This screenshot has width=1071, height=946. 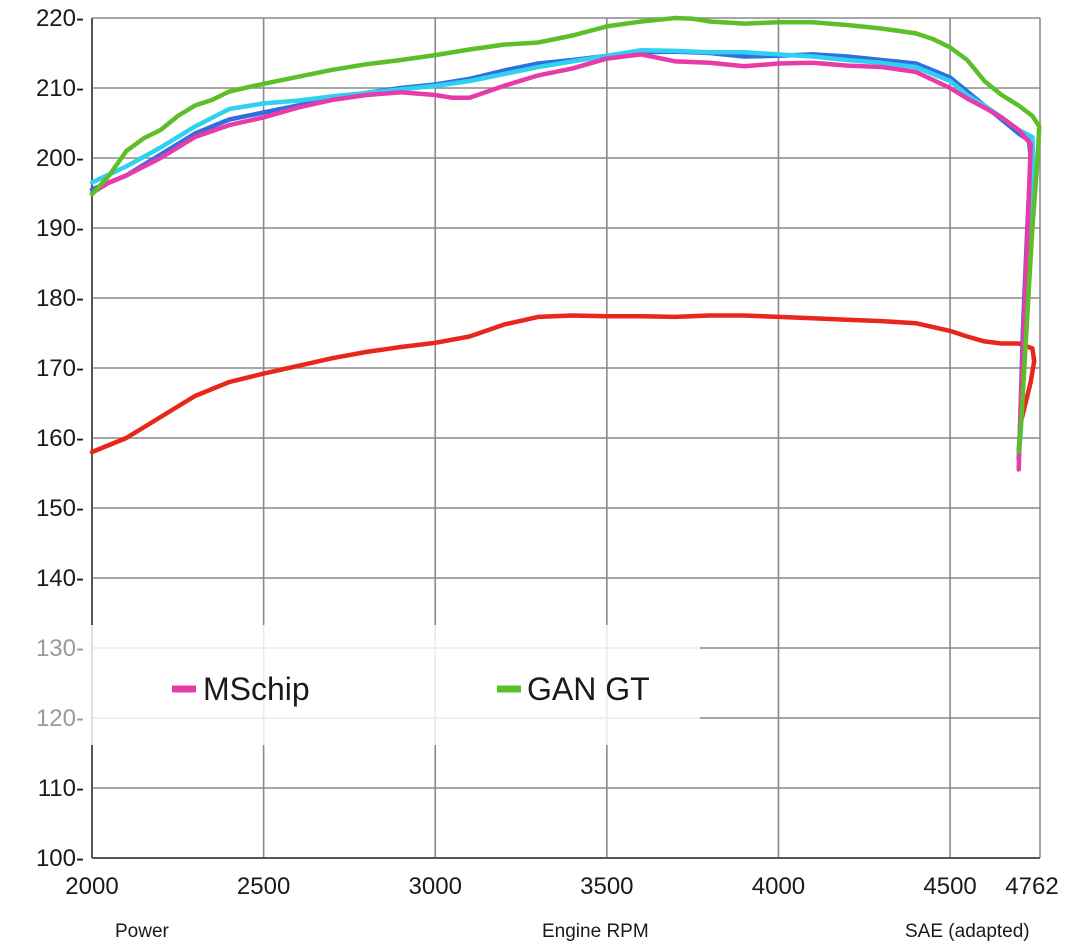 I want to click on x-tick-label-4000: 4000, so click(x=778, y=886).